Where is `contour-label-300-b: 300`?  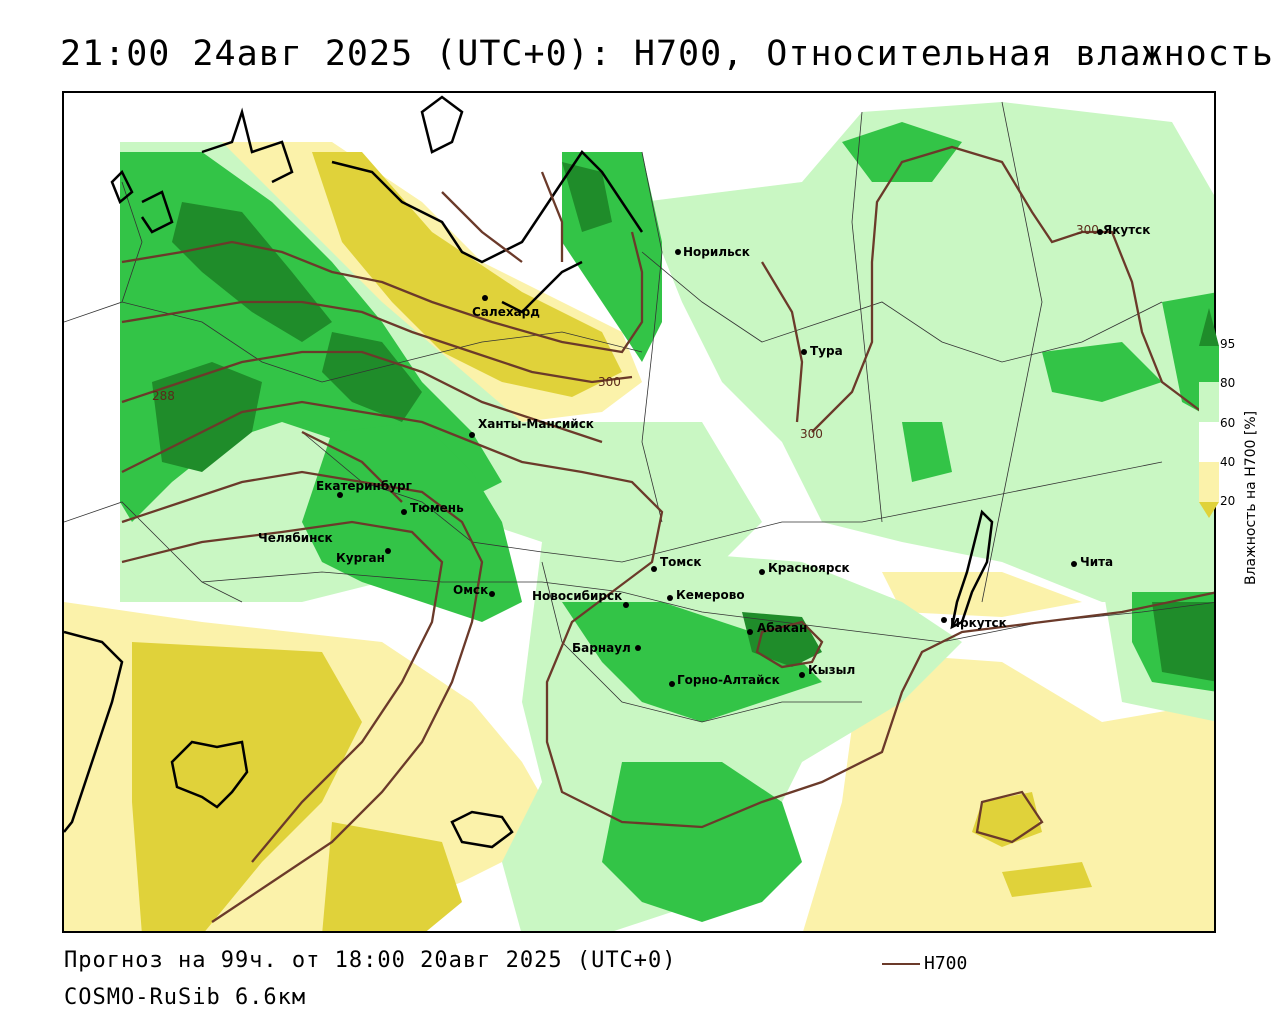 contour-label-300-b: 300 is located at coordinates (811, 434).